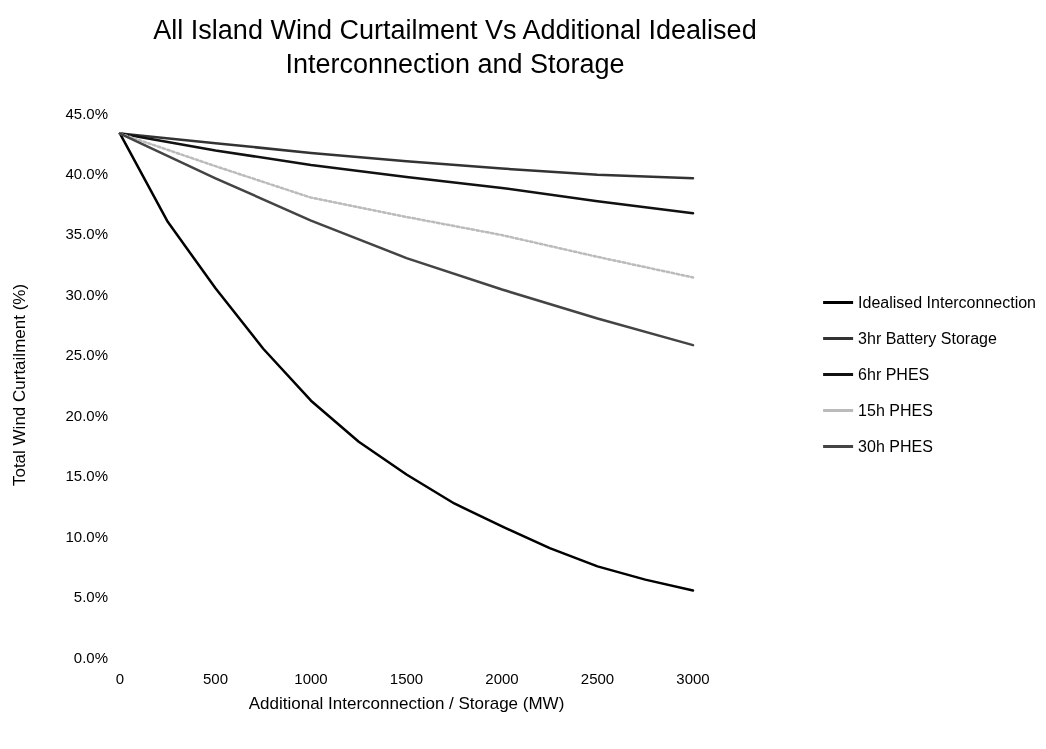 The width and height of the screenshot is (1046, 749). Describe the element at coordinates (895, 410) in the screenshot. I see `legend-label: 15h PHES` at that location.